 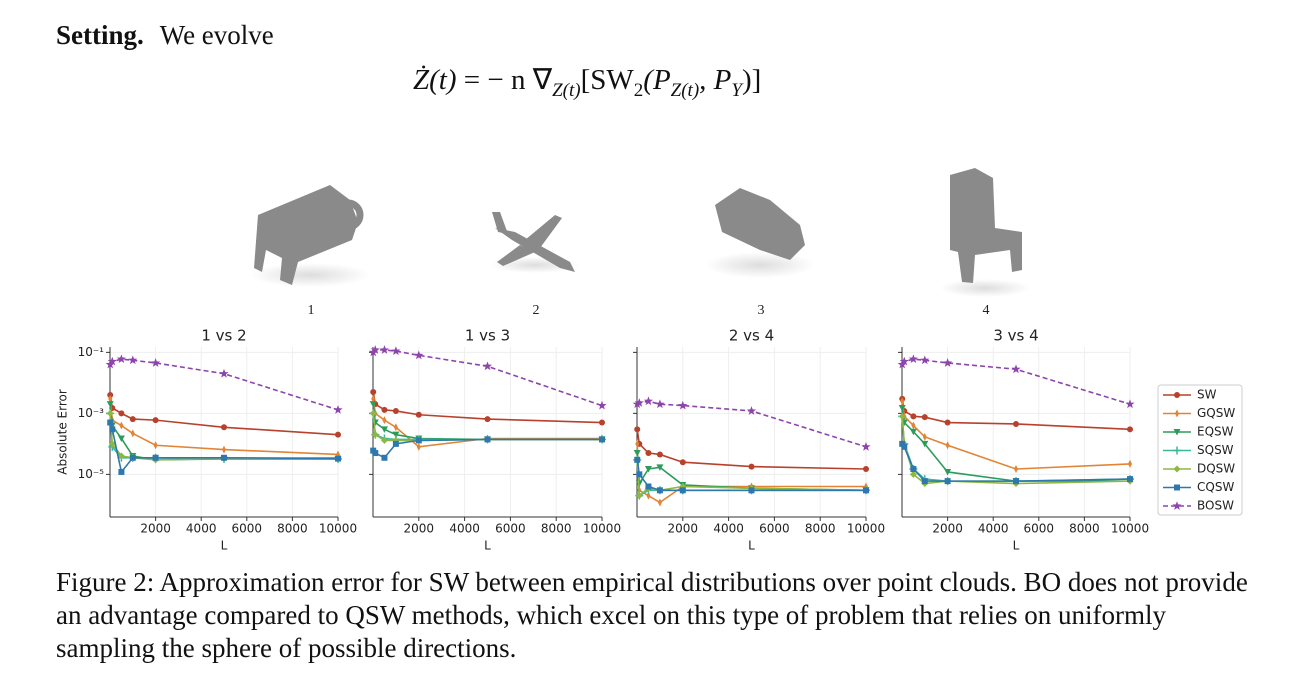 What do you see at coordinates (1207, 395) in the screenshot?
I see `legend-label: SW` at bounding box center [1207, 395].